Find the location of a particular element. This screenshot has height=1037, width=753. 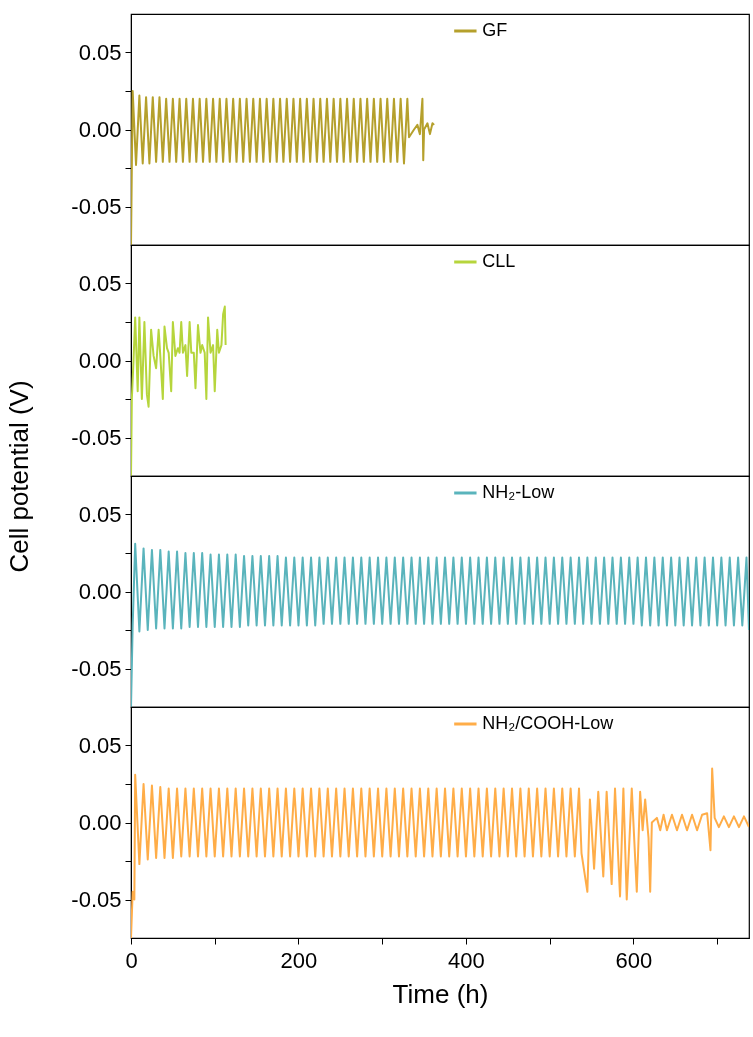

legend-label: CLL is located at coordinates (499, 261).